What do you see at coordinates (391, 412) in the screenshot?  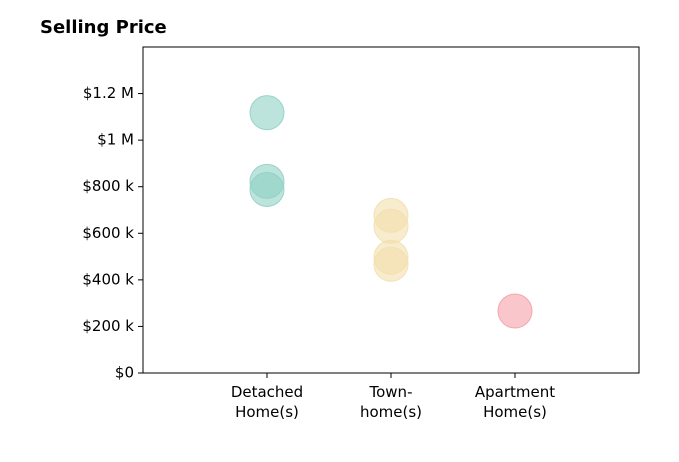 I see `x-tick-label-line: home(s)` at bounding box center [391, 412].